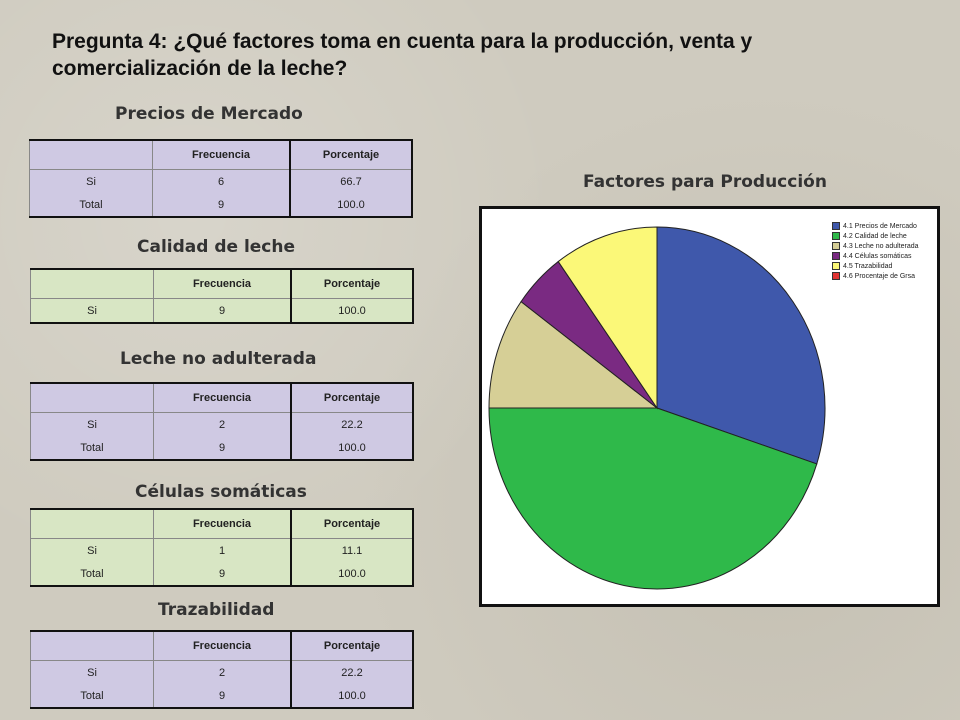 Image resolution: width=960 pixels, height=720 pixels. I want to click on legend-item: 4.5 Trazabilidad, so click(875, 266).